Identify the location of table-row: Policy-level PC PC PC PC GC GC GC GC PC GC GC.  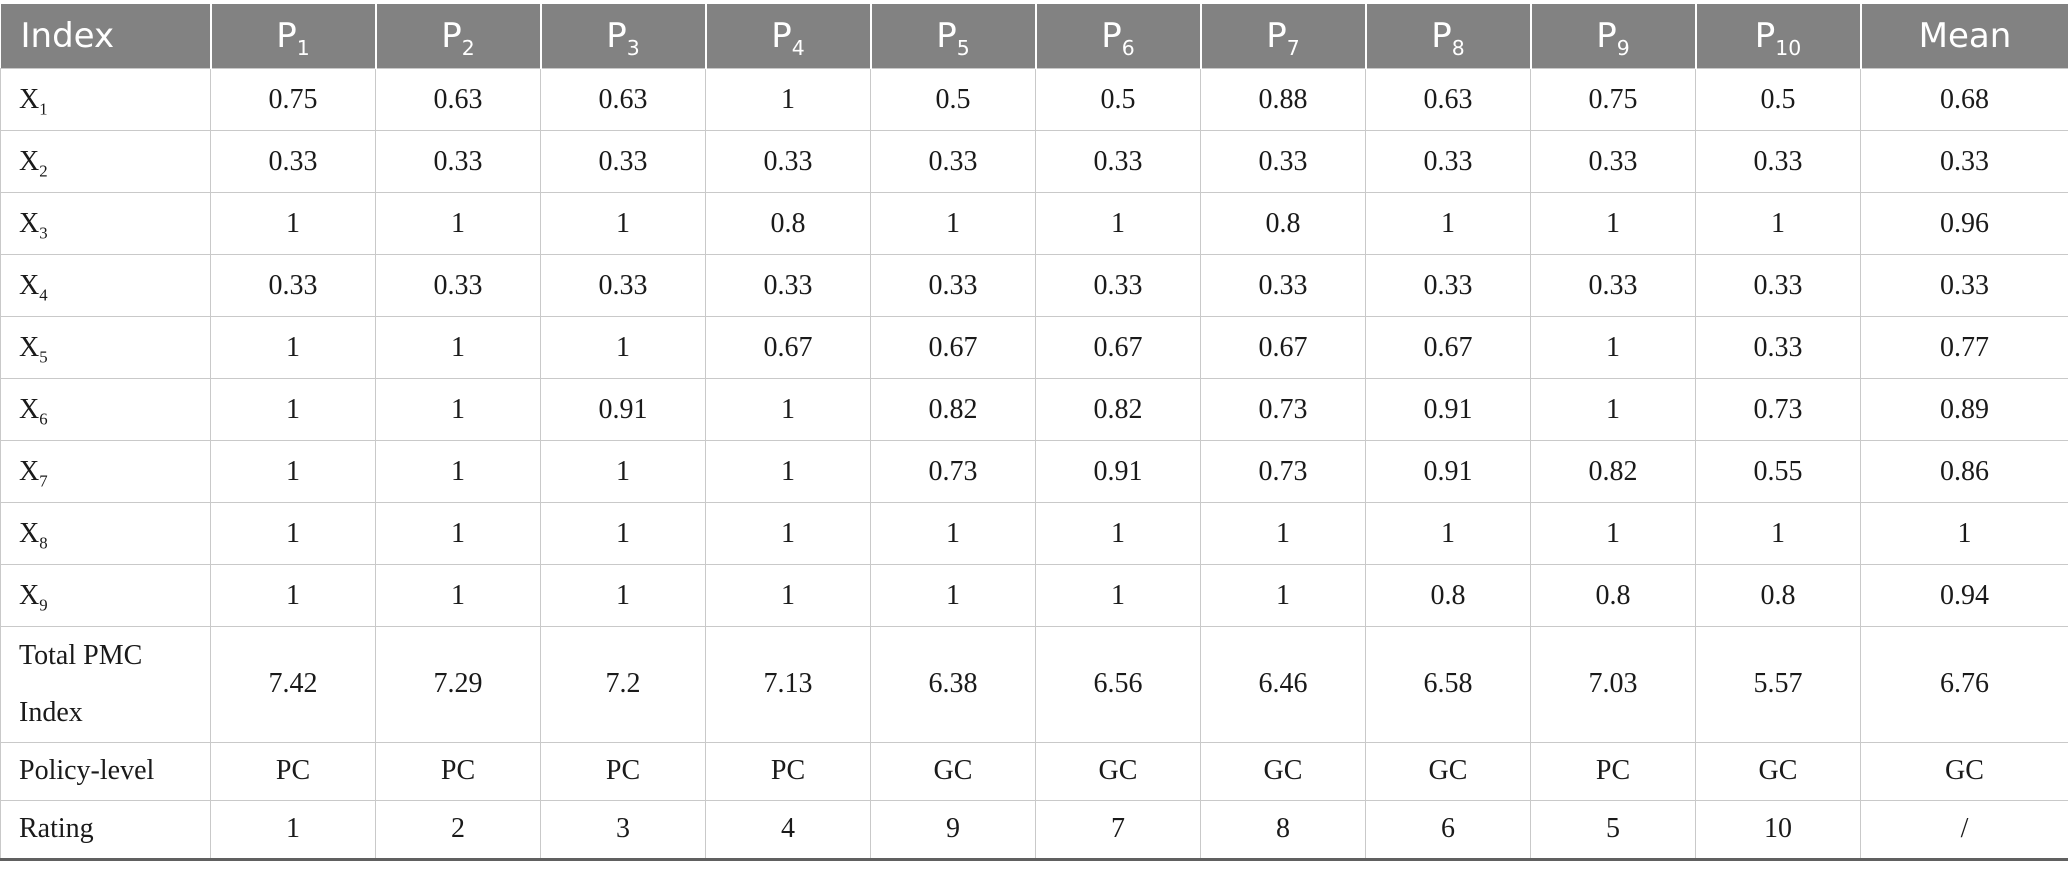
(1034, 771).